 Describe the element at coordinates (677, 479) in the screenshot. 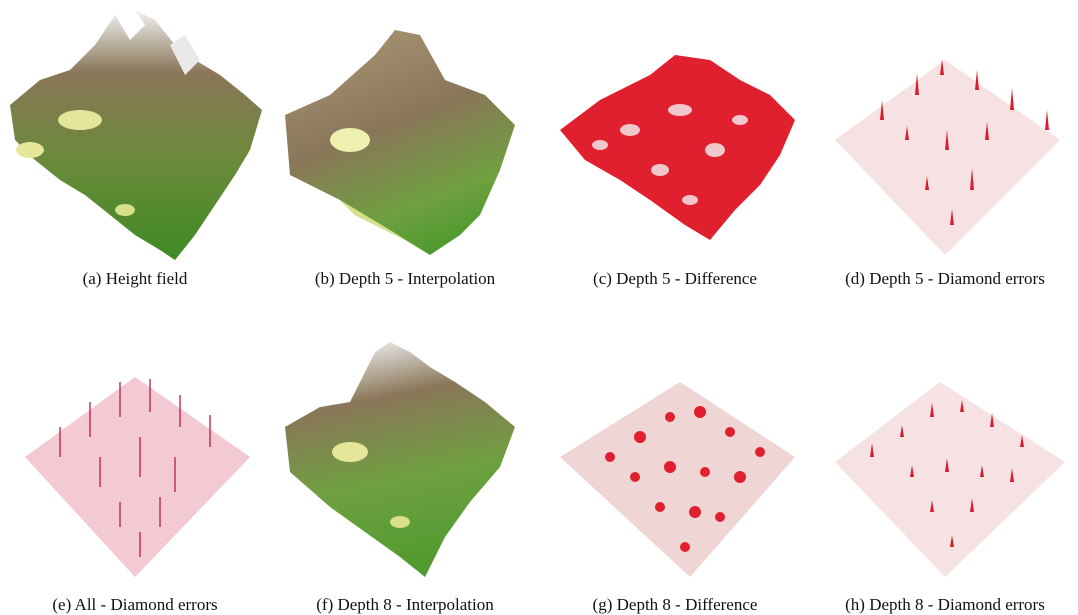

I see `depth8-difference-image` at that location.